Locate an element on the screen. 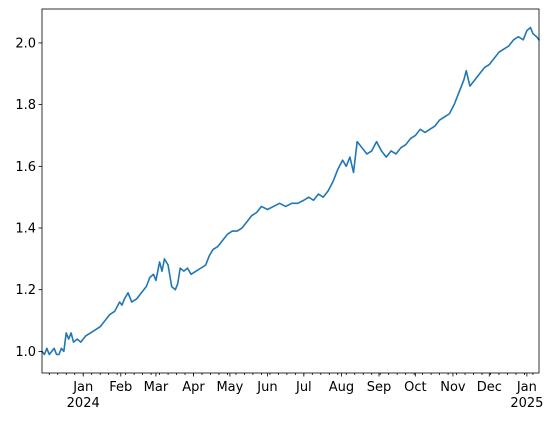  y-tick-label: 1.4 is located at coordinates (25, 229).